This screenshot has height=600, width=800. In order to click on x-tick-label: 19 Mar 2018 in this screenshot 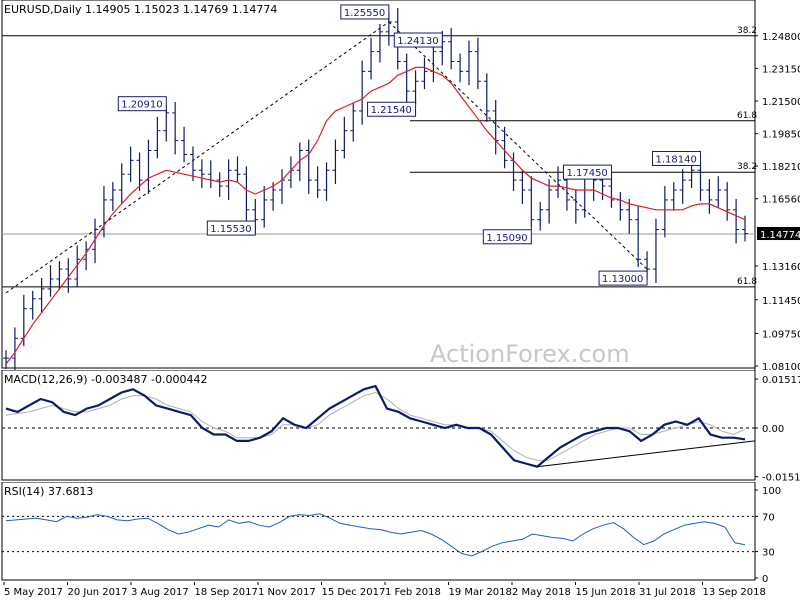, I will do `click(480, 592)`.